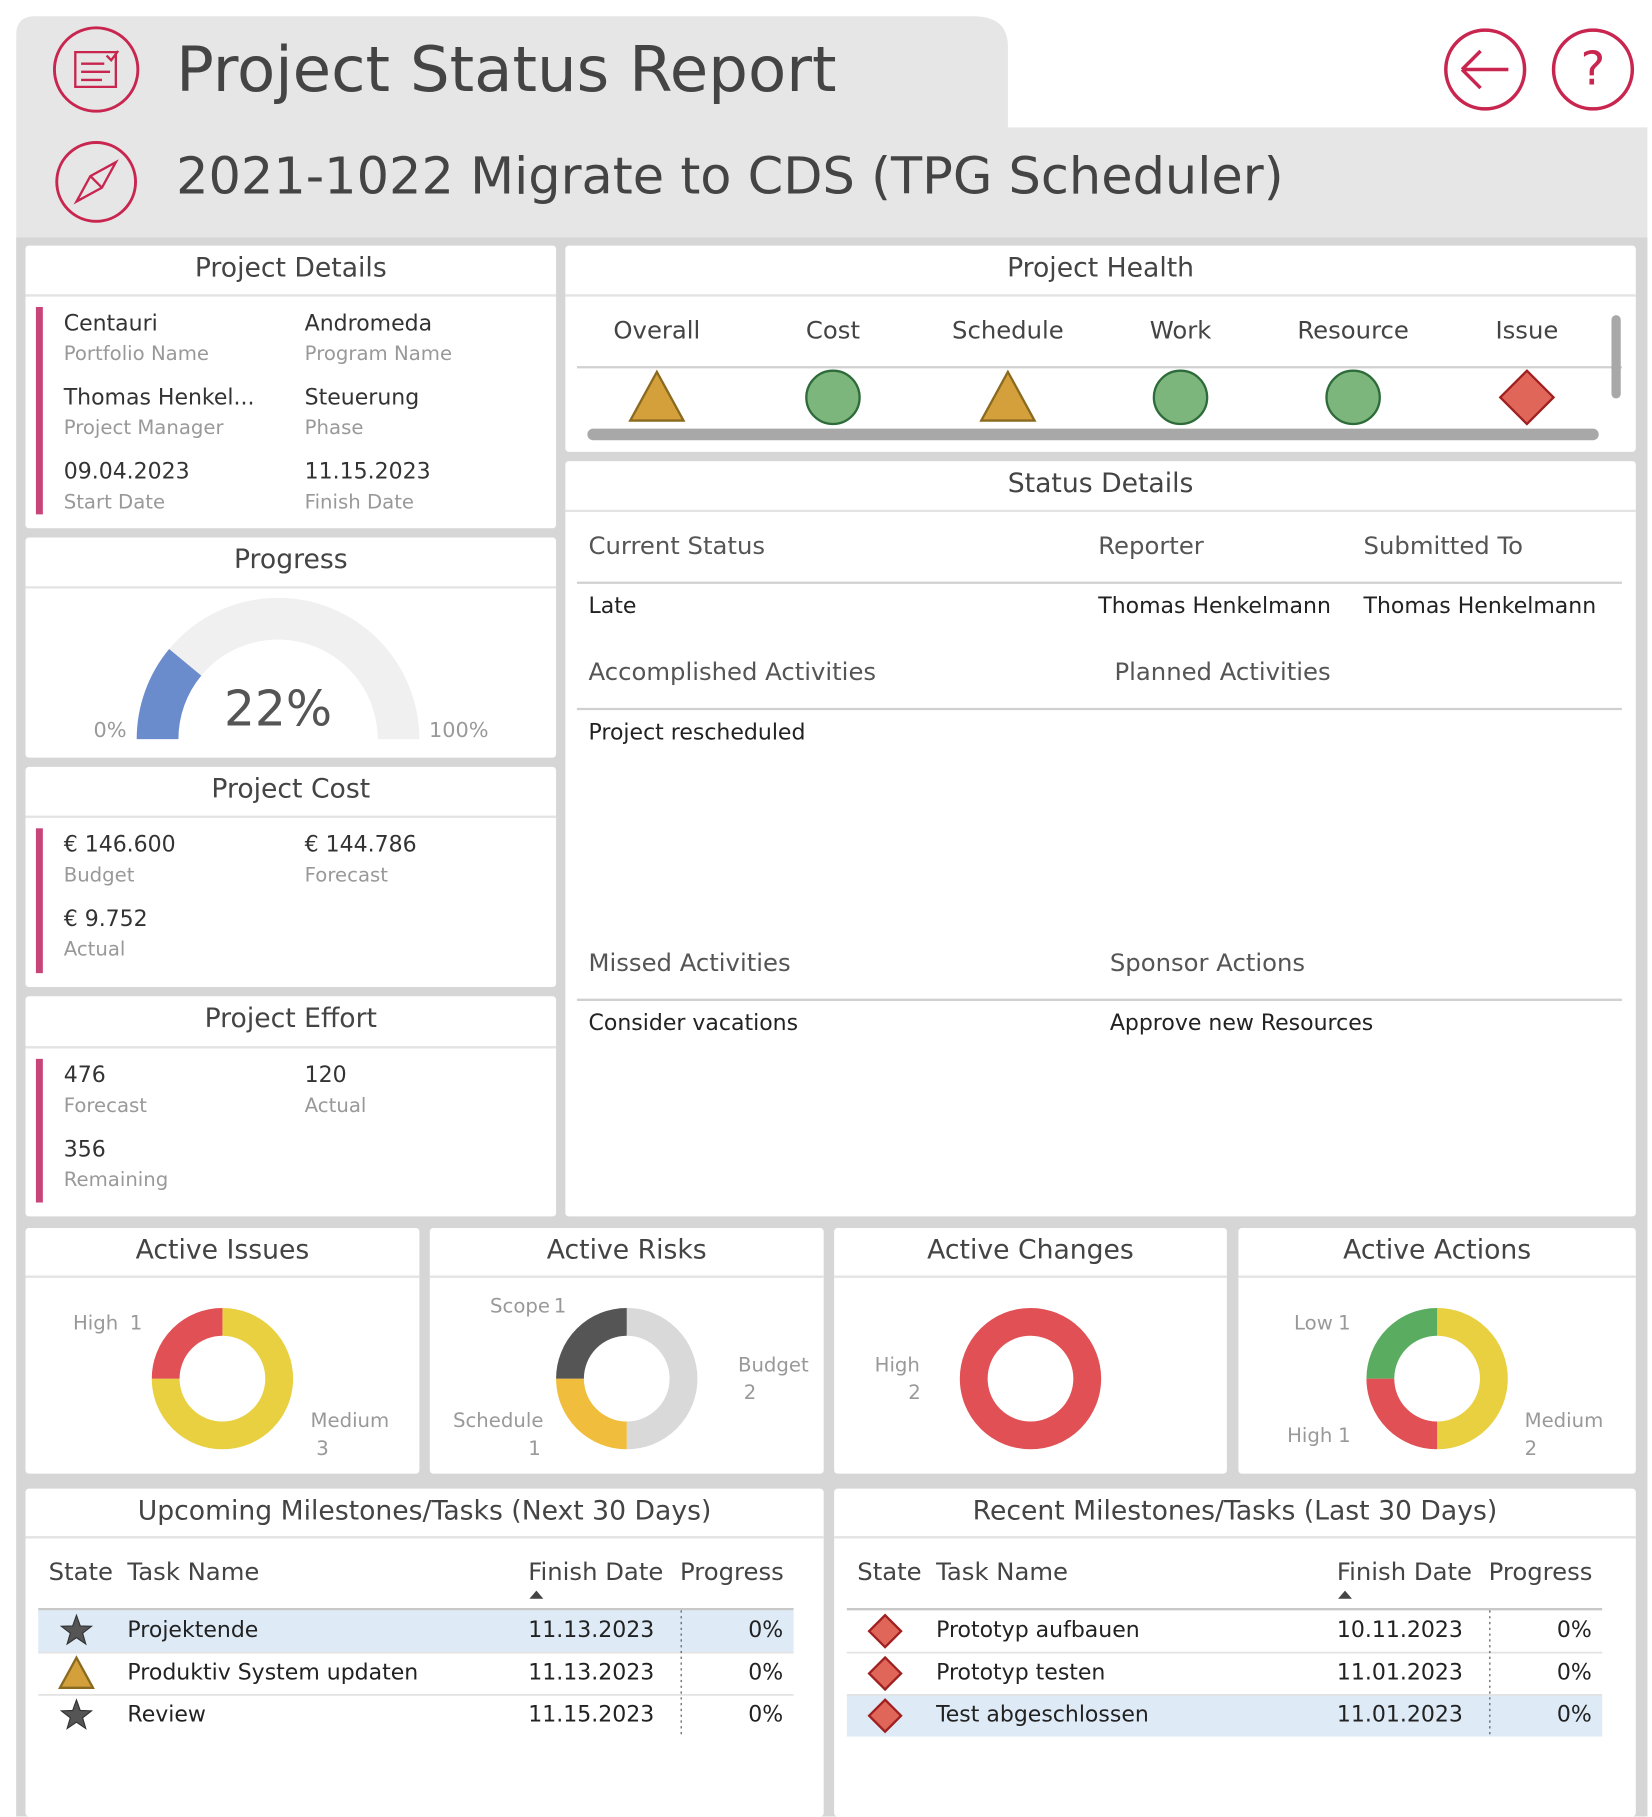 The image size is (1652, 1817). What do you see at coordinates (1100, 267) in the screenshot?
I see `card-title: Project Health` at bounding box center [1100, 267].